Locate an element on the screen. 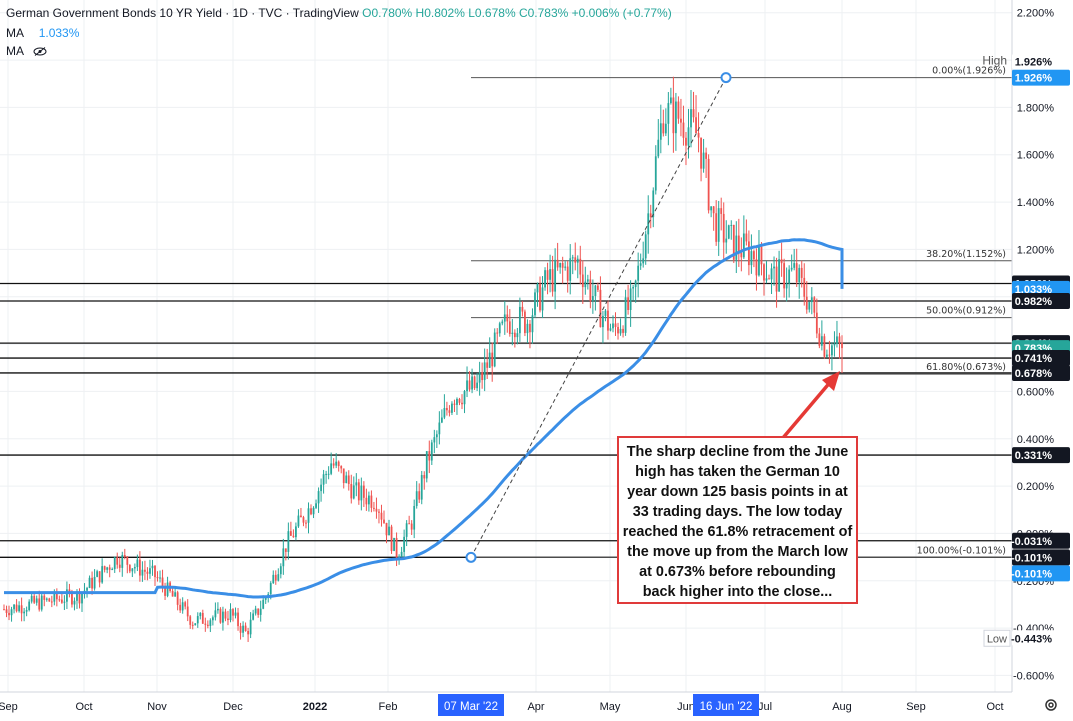  time-tick-label: Apr is located at coordinates (535, 707).